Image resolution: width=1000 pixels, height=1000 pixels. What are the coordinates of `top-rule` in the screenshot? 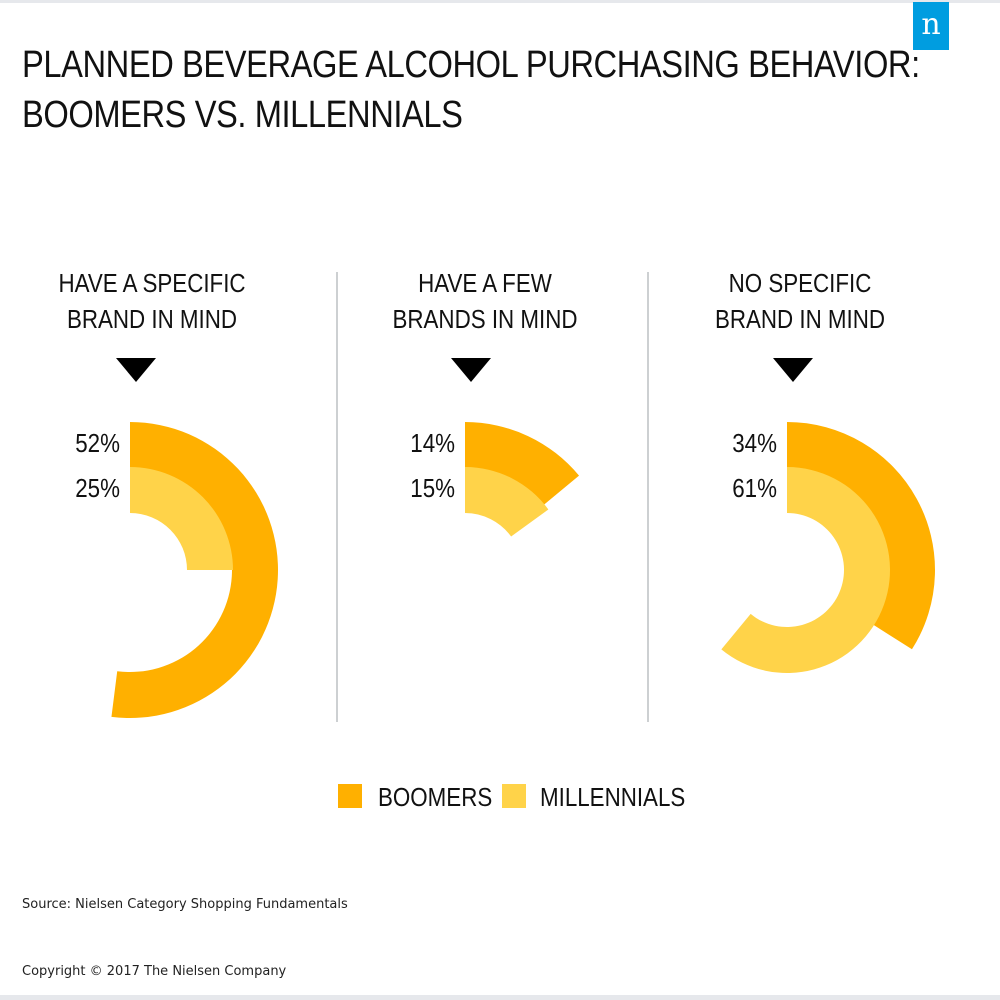 It's located at (500, 1).